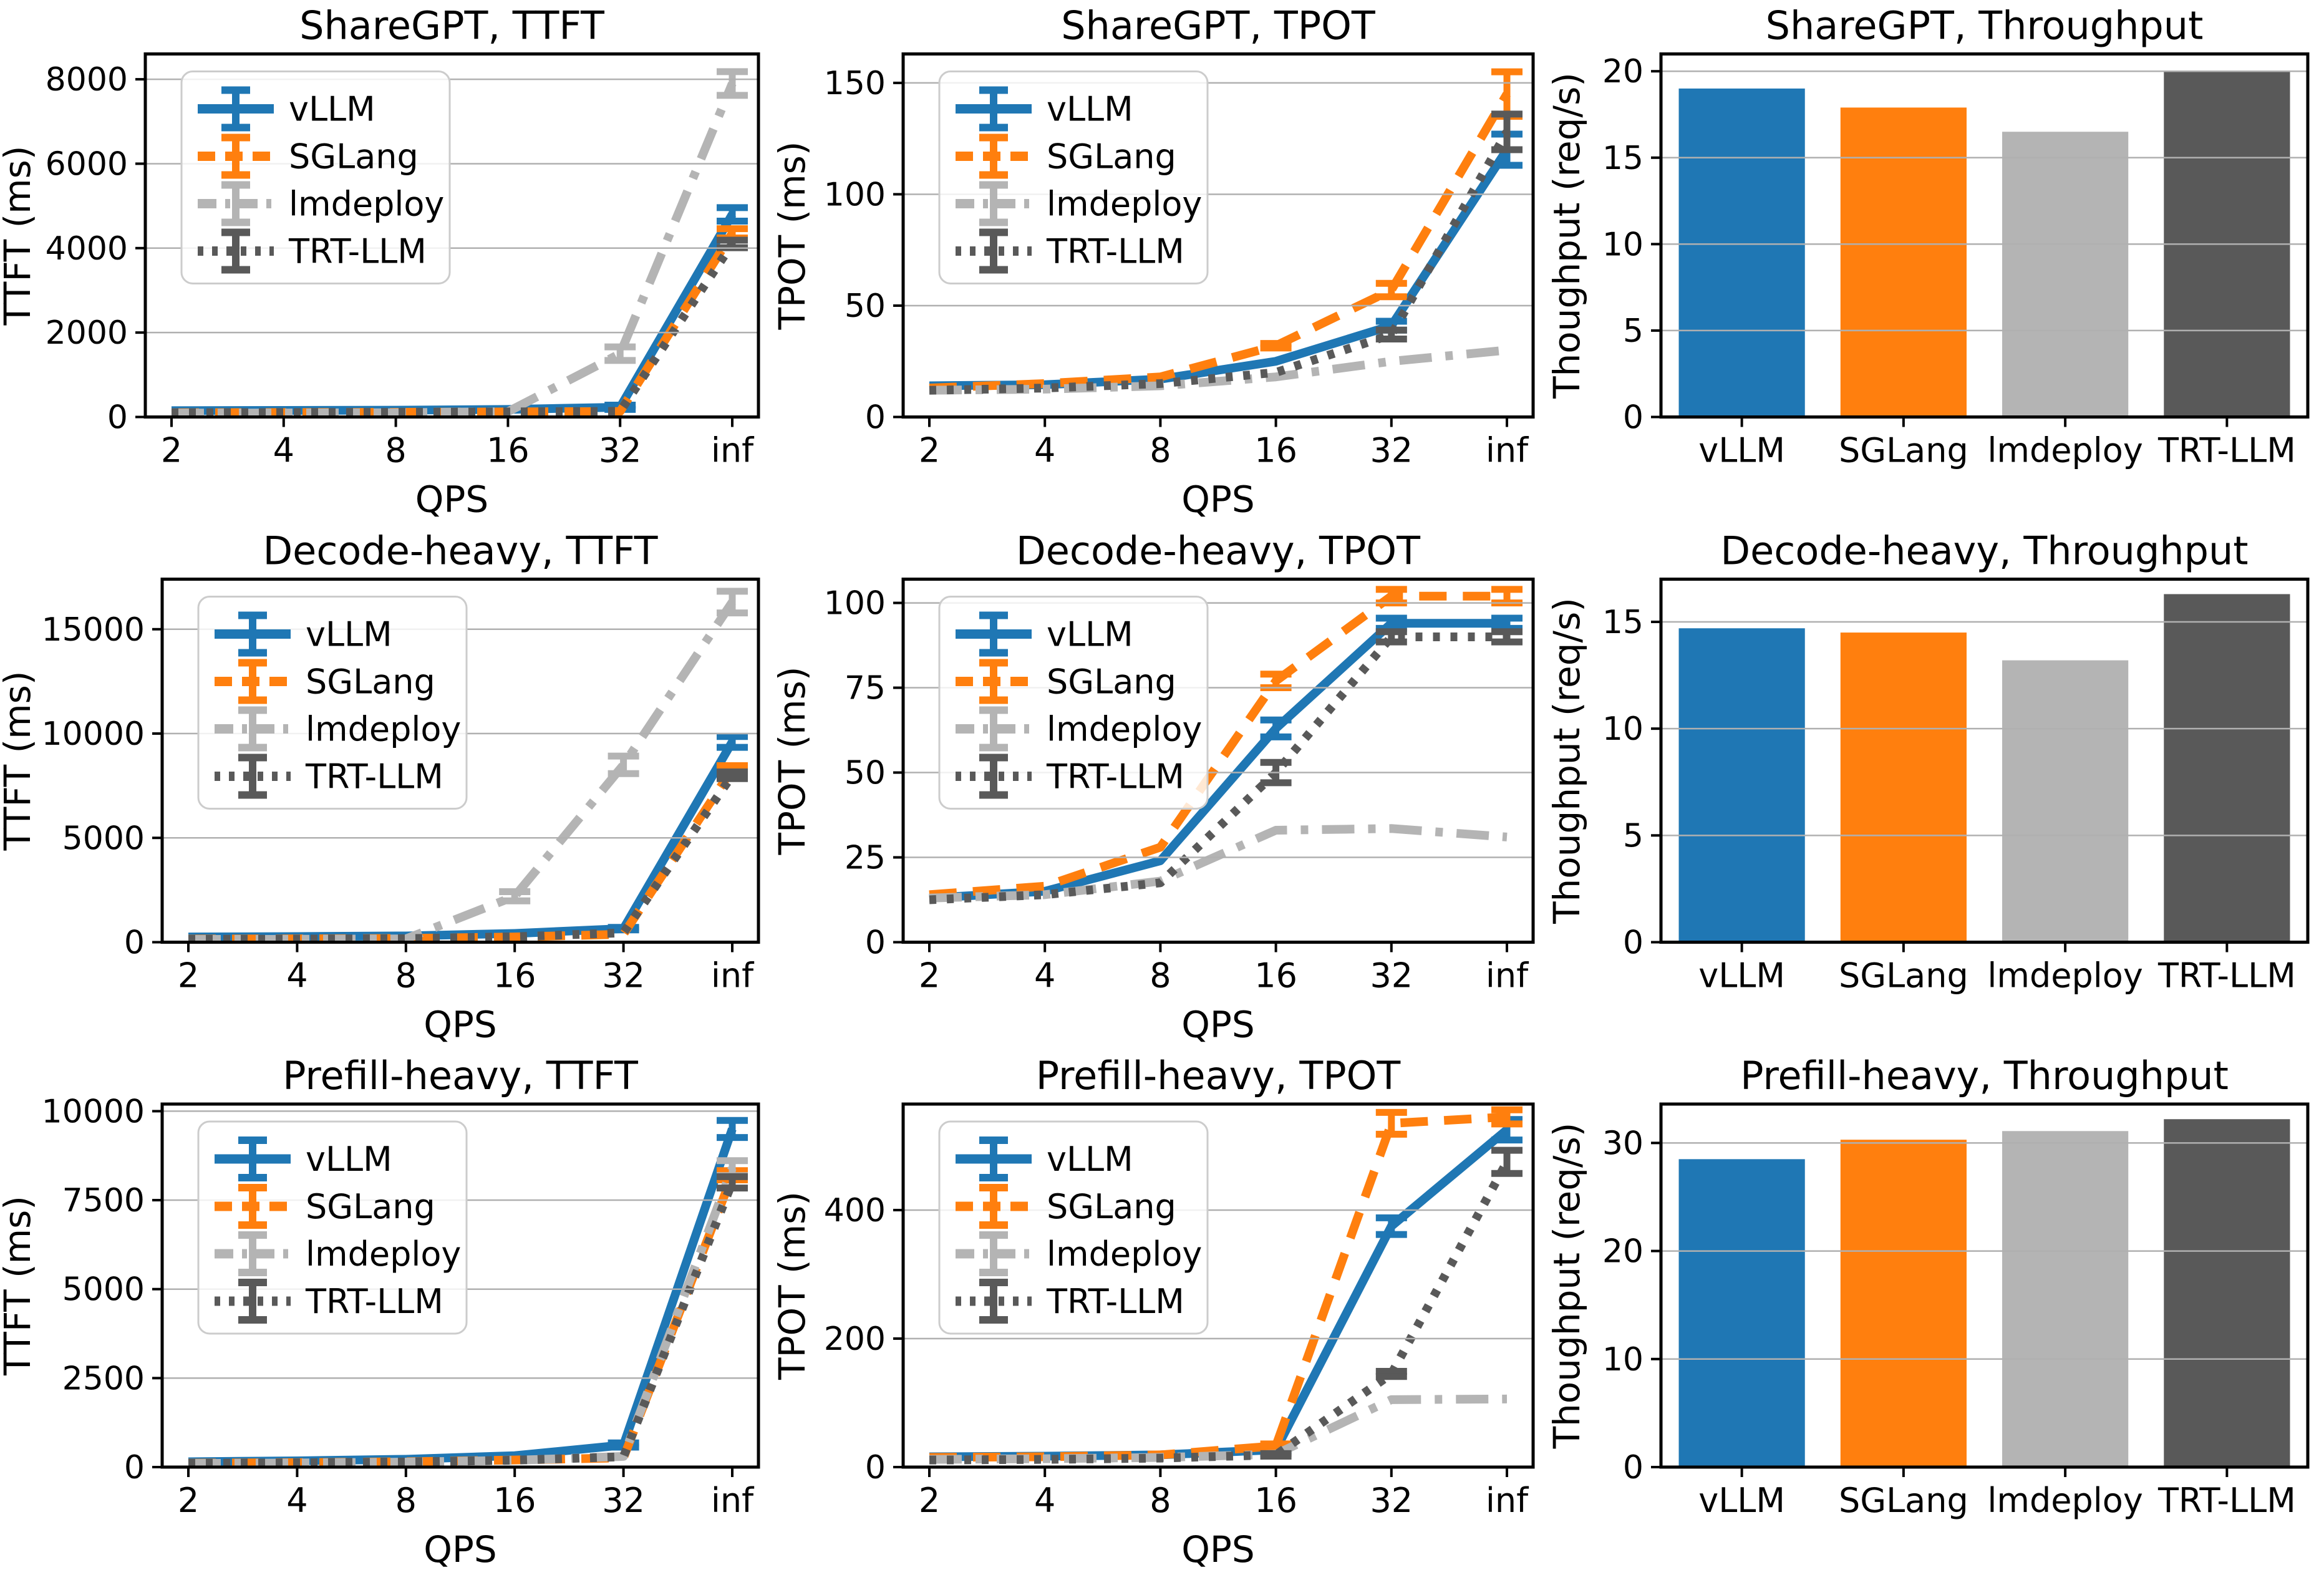  What do you see at coordinates (87, 164) in the screenshot?
I see `y-tick-label: 6000` at bounding box center [87, 164].